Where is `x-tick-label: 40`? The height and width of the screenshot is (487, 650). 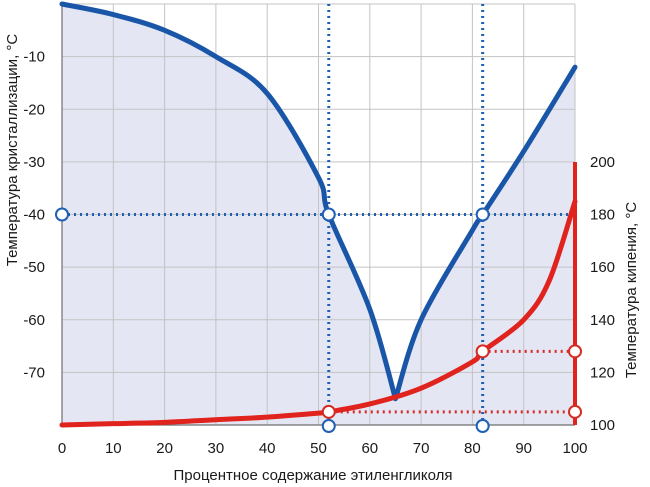 x-tick-label: 40 is located at coordinates (267, 448).